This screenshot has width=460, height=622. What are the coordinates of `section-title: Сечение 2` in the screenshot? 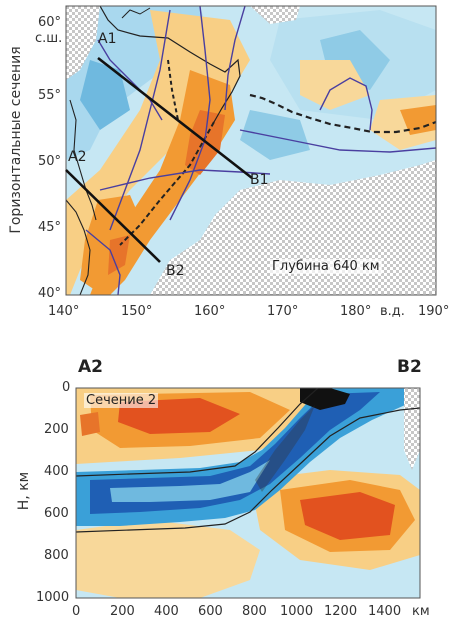 It's located at (121, 400).